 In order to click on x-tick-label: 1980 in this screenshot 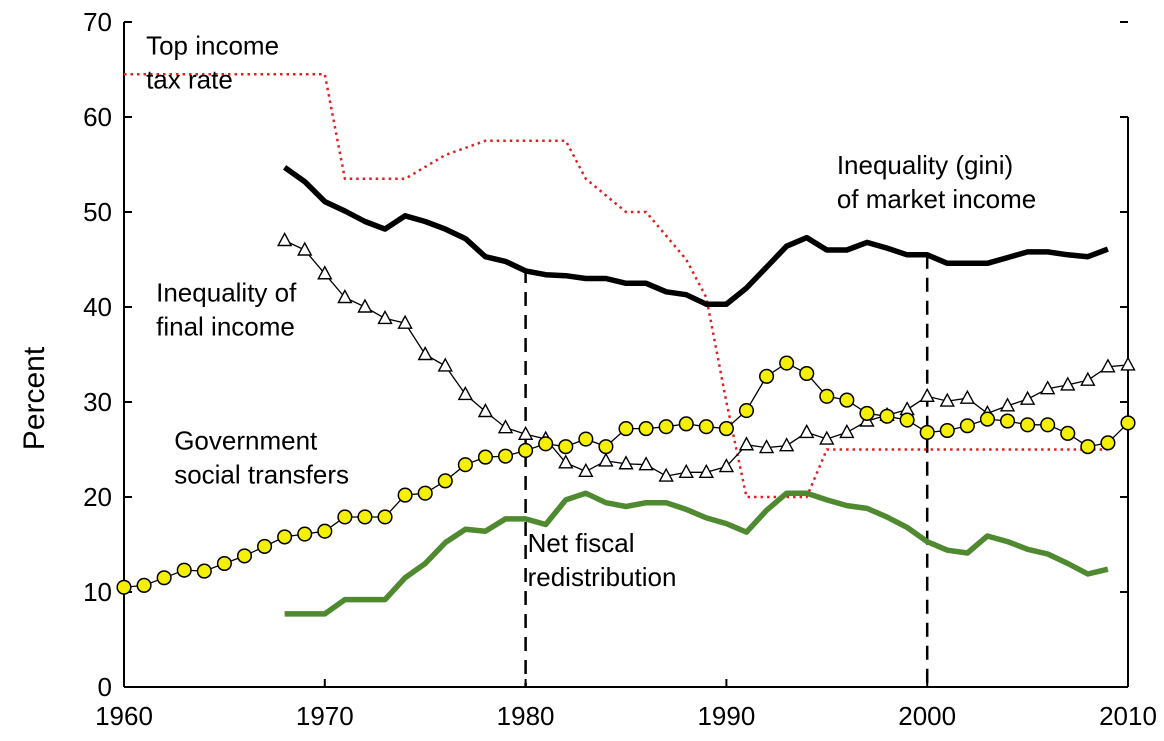, I will do `click(526, 716)`.